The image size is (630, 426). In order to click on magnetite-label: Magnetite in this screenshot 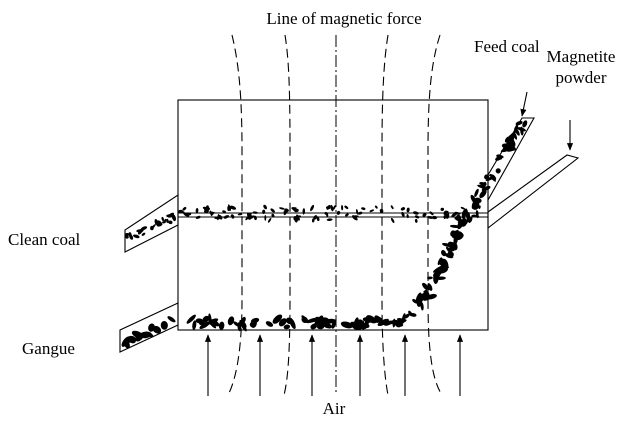, I will do `click(581, 56)`.